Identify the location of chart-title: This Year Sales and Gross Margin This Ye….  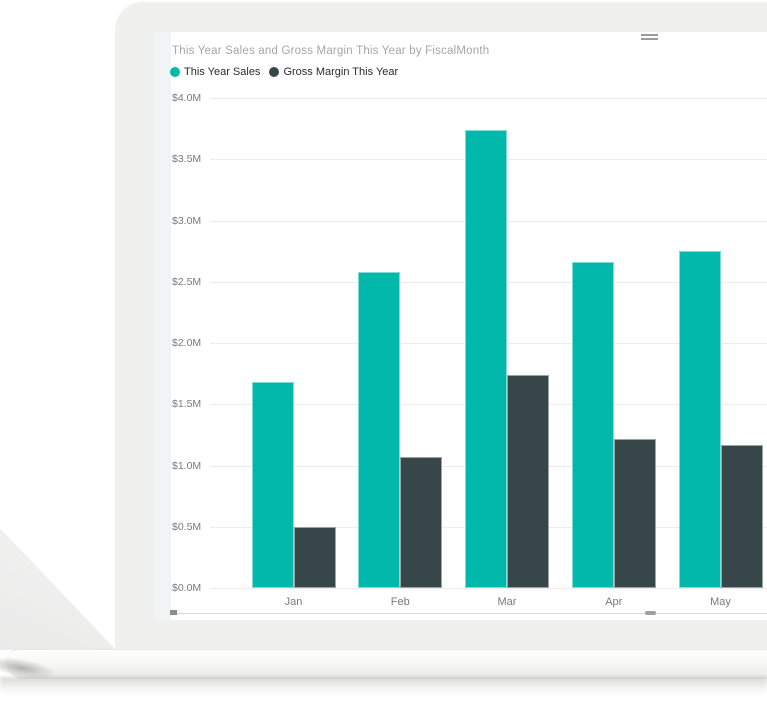
(331, 51).